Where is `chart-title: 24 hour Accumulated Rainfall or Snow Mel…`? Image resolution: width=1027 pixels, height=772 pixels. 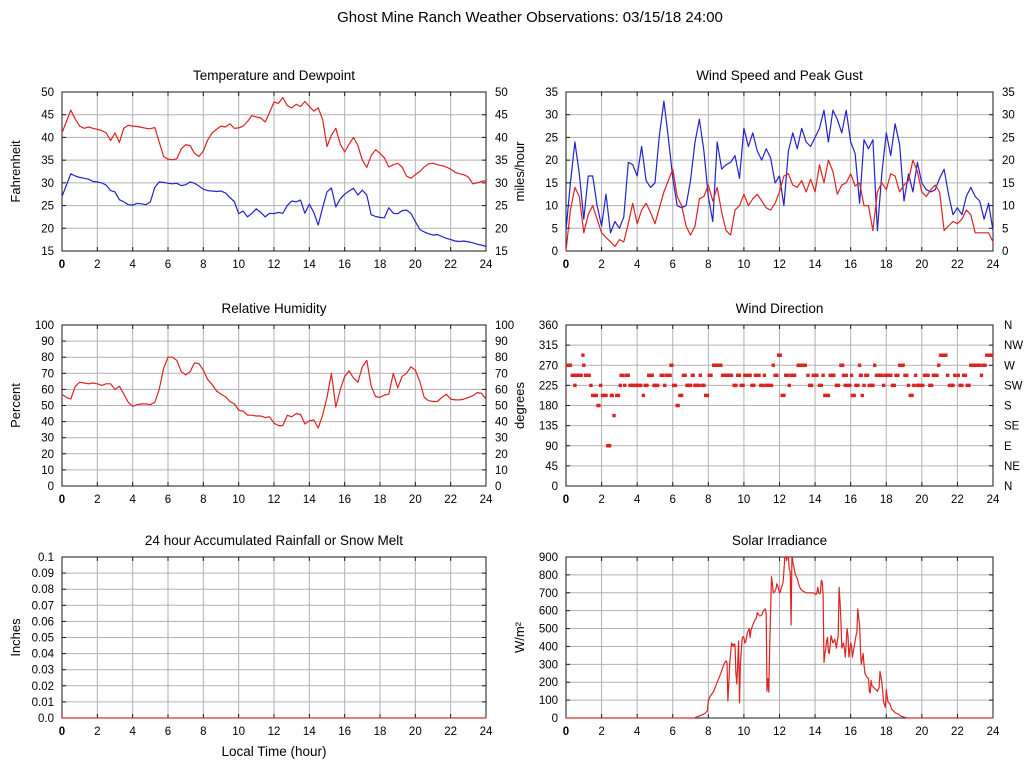 chart-title: 24 hour Accumulated Rainfall or Snow Mel… is located at coordinates (274, 540).